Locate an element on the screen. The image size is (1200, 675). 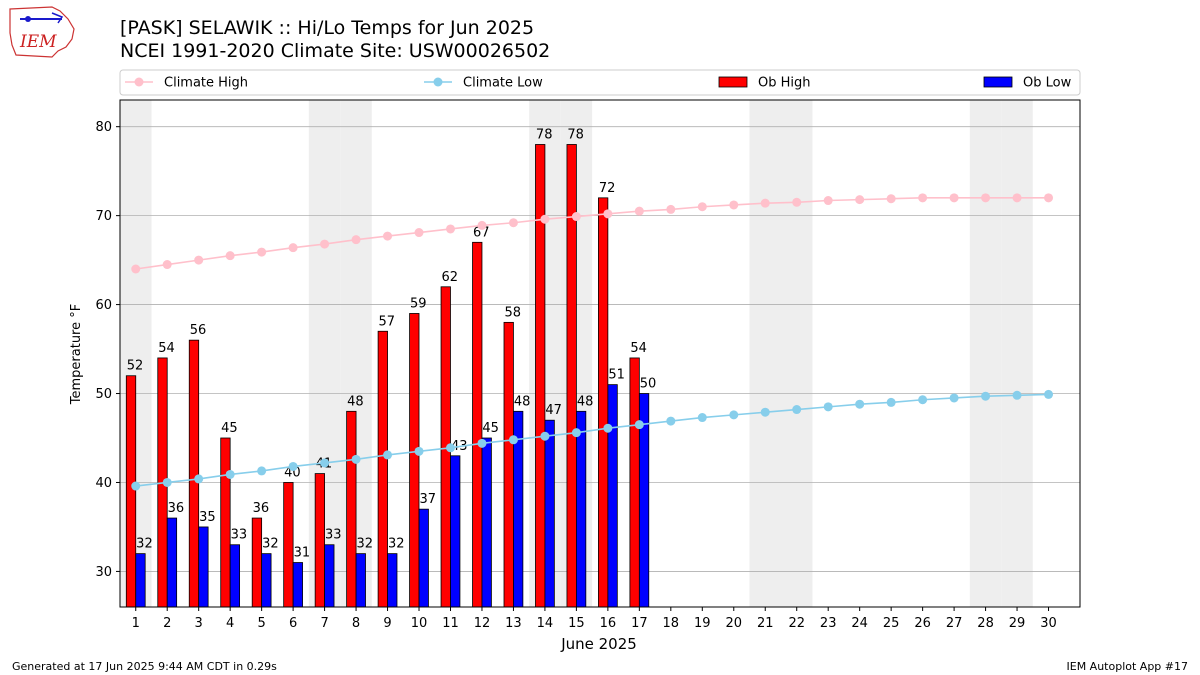
x-tick-label: 15 is located at coordinates (576, 623).